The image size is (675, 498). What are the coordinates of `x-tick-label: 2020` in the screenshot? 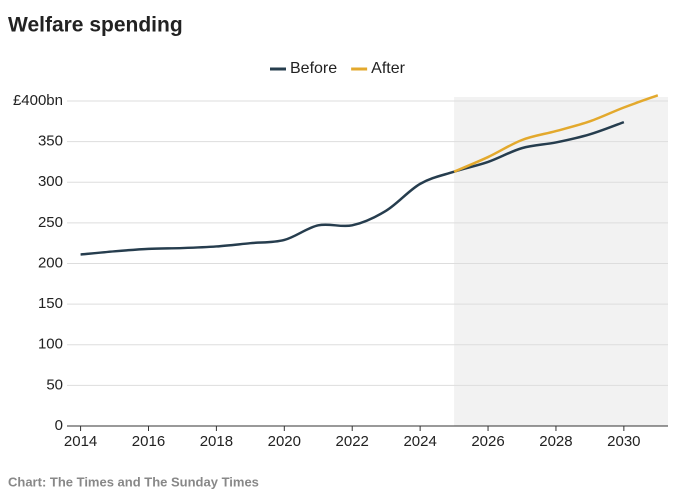 It's located at (284, 441).